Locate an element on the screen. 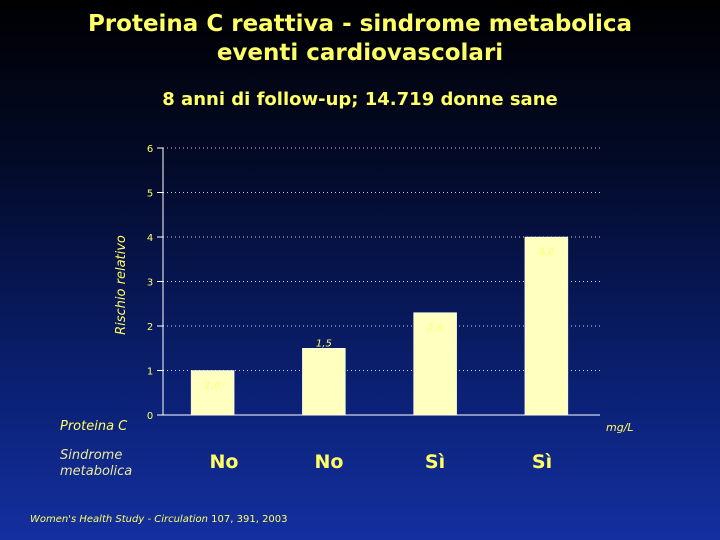  y-tick-label-1: 1 is located at coordinates (150, 372).